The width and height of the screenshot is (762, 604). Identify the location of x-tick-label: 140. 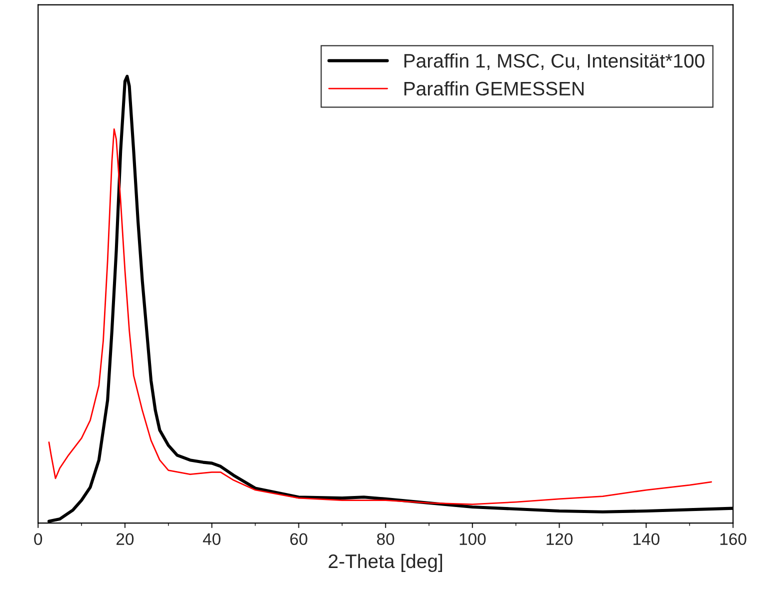
(647, 539).